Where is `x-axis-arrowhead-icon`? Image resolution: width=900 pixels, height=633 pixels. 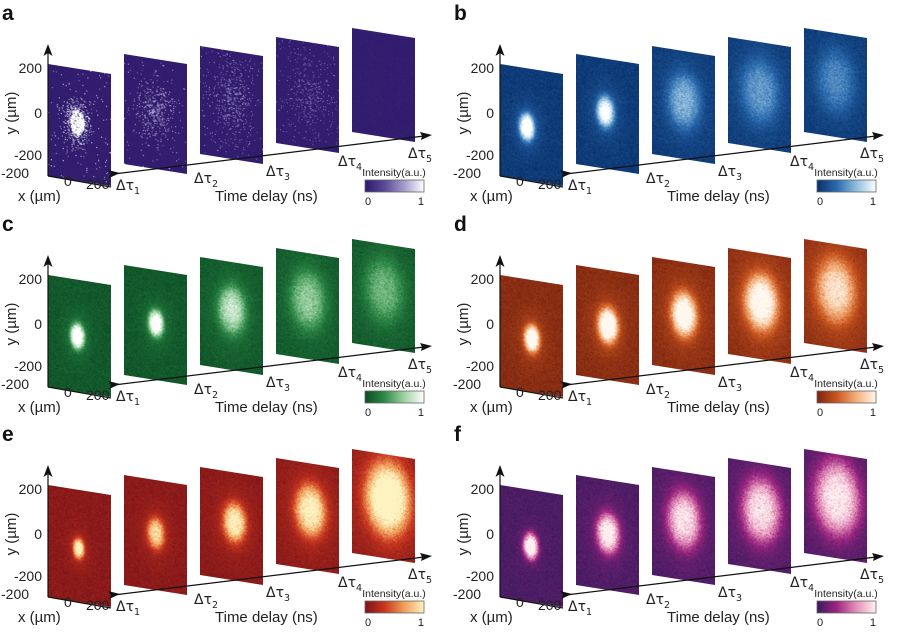 x-axis-arrowhead-icon is located at coordinates (566, 595).